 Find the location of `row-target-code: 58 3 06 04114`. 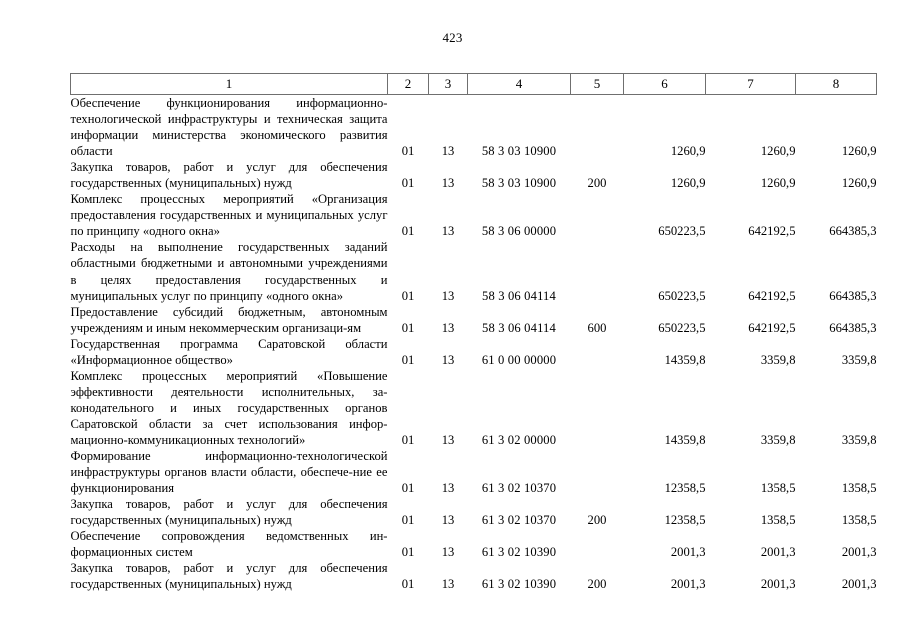

row-target-code: 58 3 06 04114 is located at coordinates (519, 295).